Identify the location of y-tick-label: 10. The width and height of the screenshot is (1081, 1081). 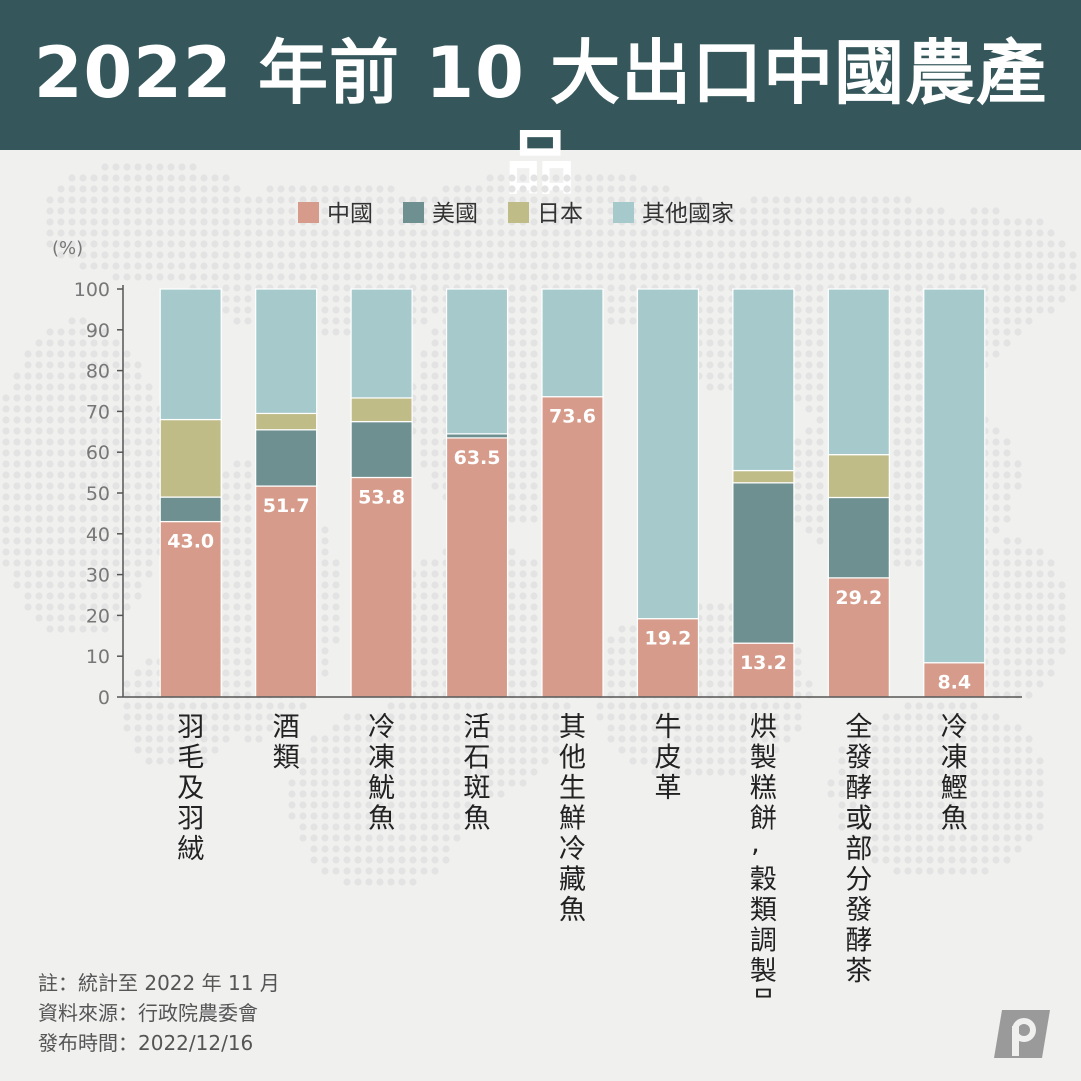
(98, 657).